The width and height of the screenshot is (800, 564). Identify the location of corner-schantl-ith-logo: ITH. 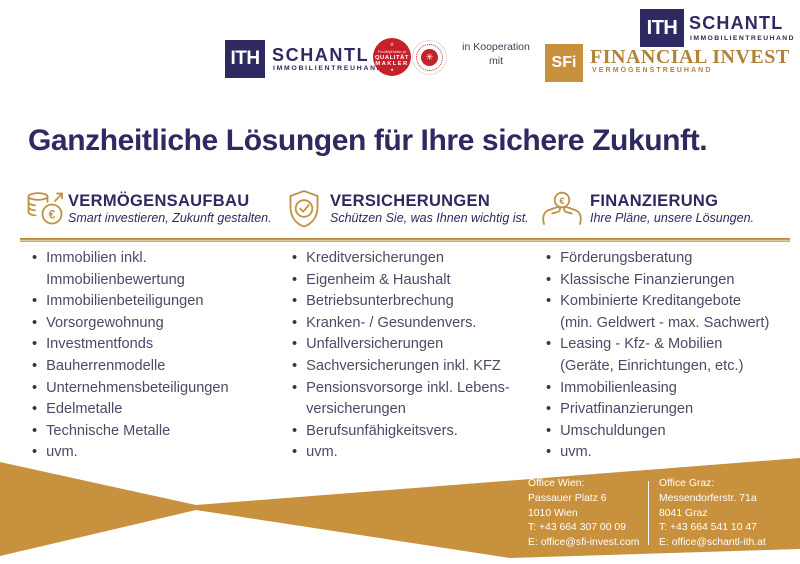
(662, 28).